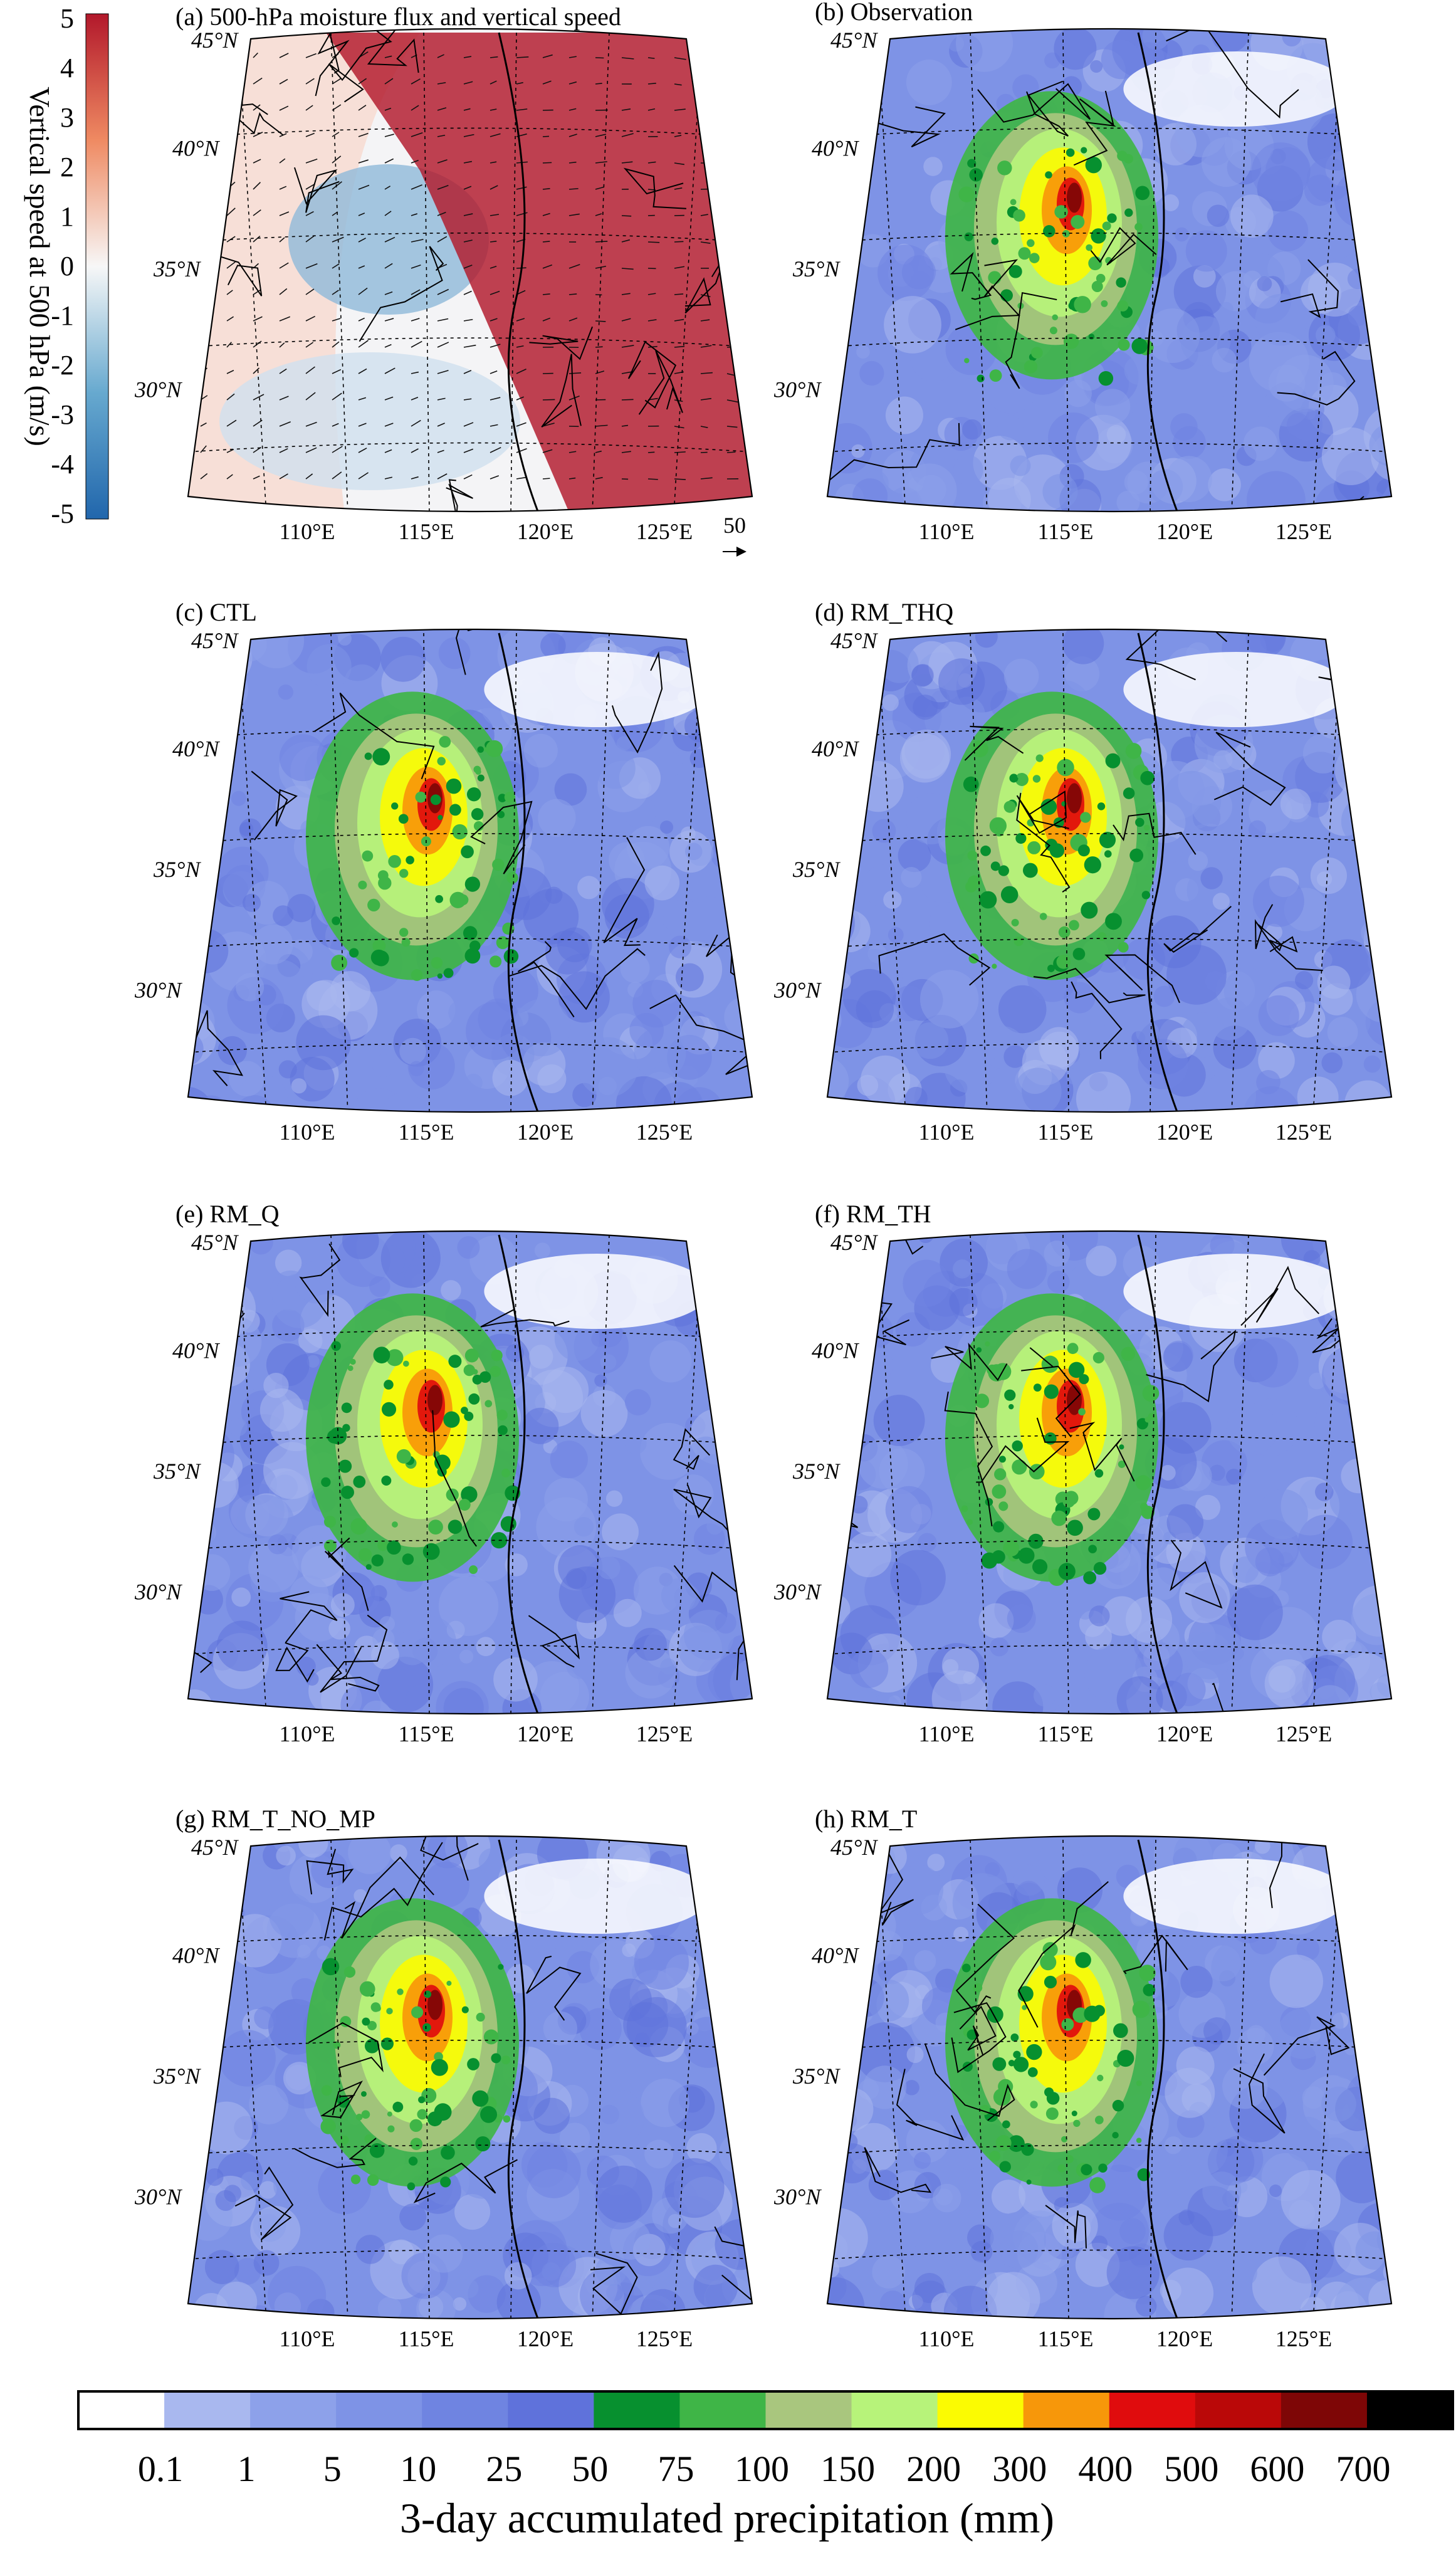 This screenshot has width=1456, height=2550. I want to click on precip-colorbar-swatch, so click(551, 2410).